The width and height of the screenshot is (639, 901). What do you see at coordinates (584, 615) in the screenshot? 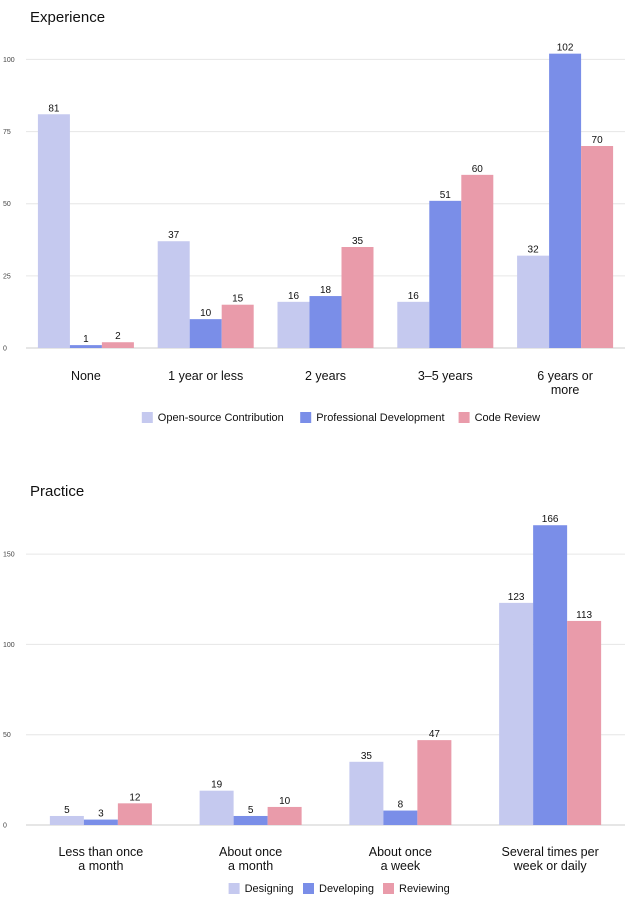
I see `data-label: 113` at bounding box center [584, 615].